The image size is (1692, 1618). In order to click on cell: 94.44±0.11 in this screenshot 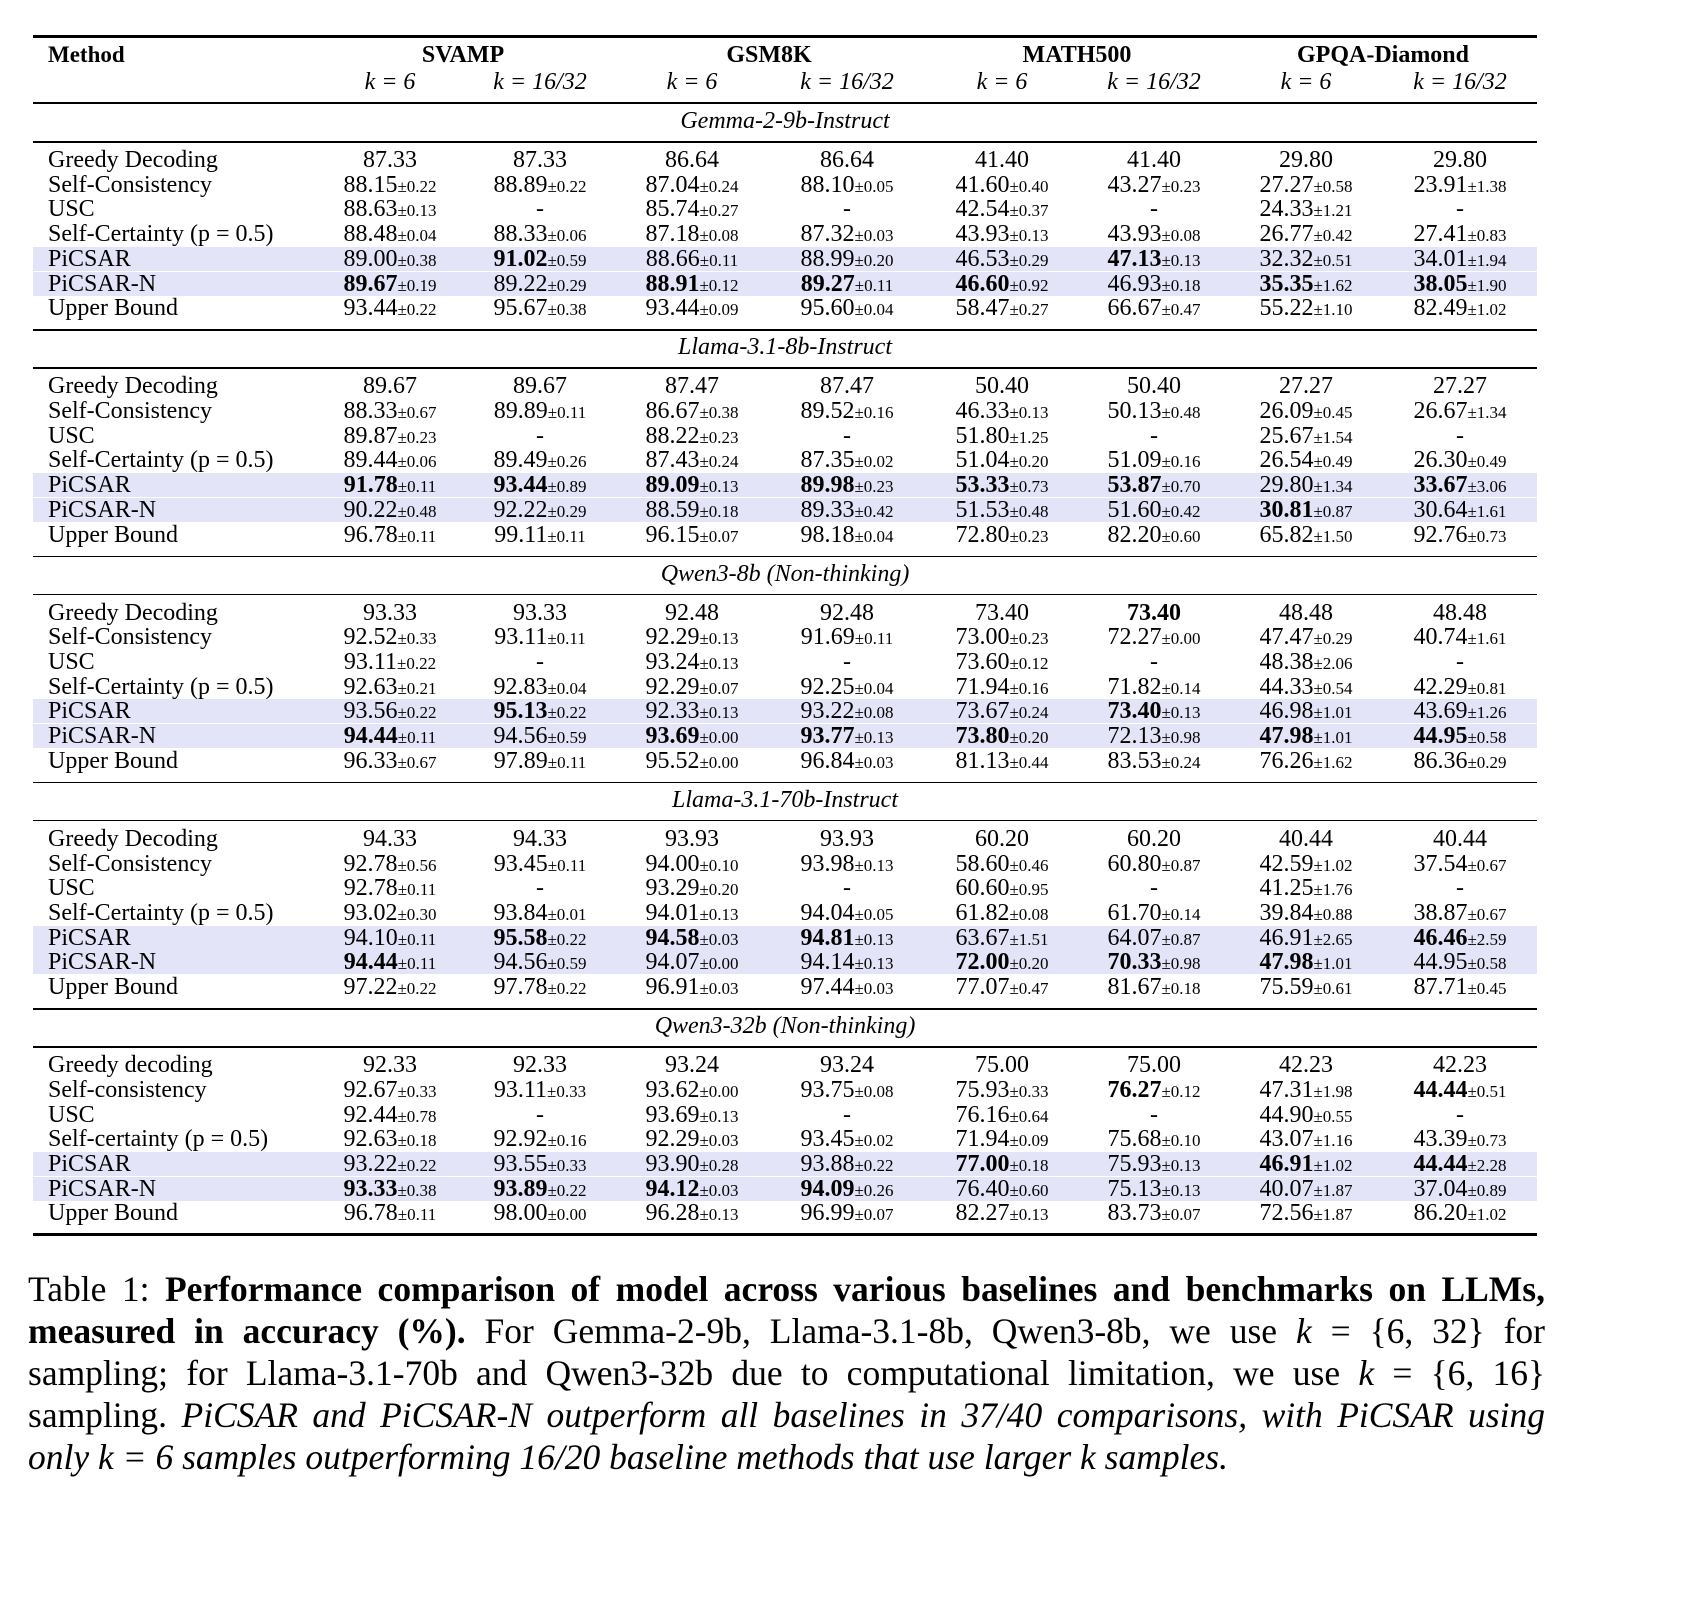, I will do `click(390, 962)`.